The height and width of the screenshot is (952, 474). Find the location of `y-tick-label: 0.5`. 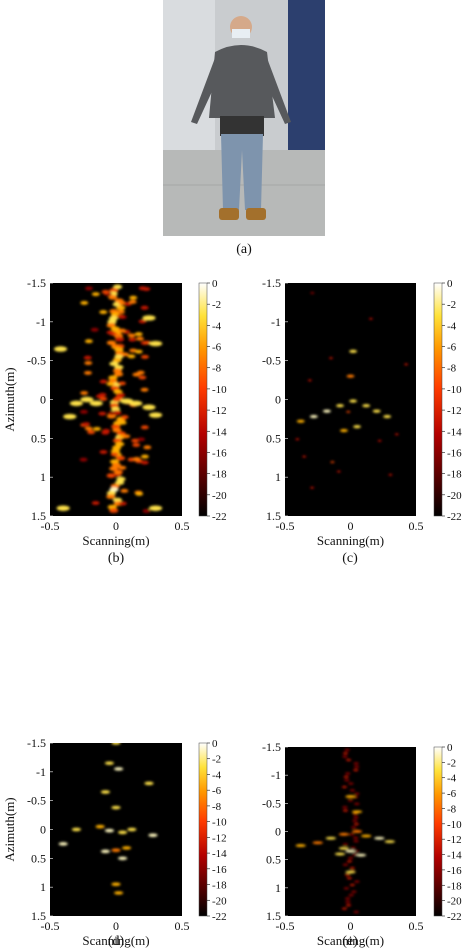

y-tick-label: 0.5 is located at coordinates (273, 860).